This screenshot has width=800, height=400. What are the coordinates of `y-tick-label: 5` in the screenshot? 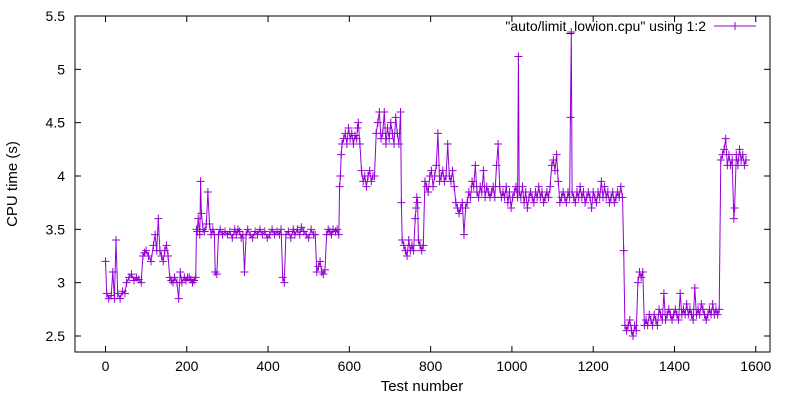 It's located at (61, 69).